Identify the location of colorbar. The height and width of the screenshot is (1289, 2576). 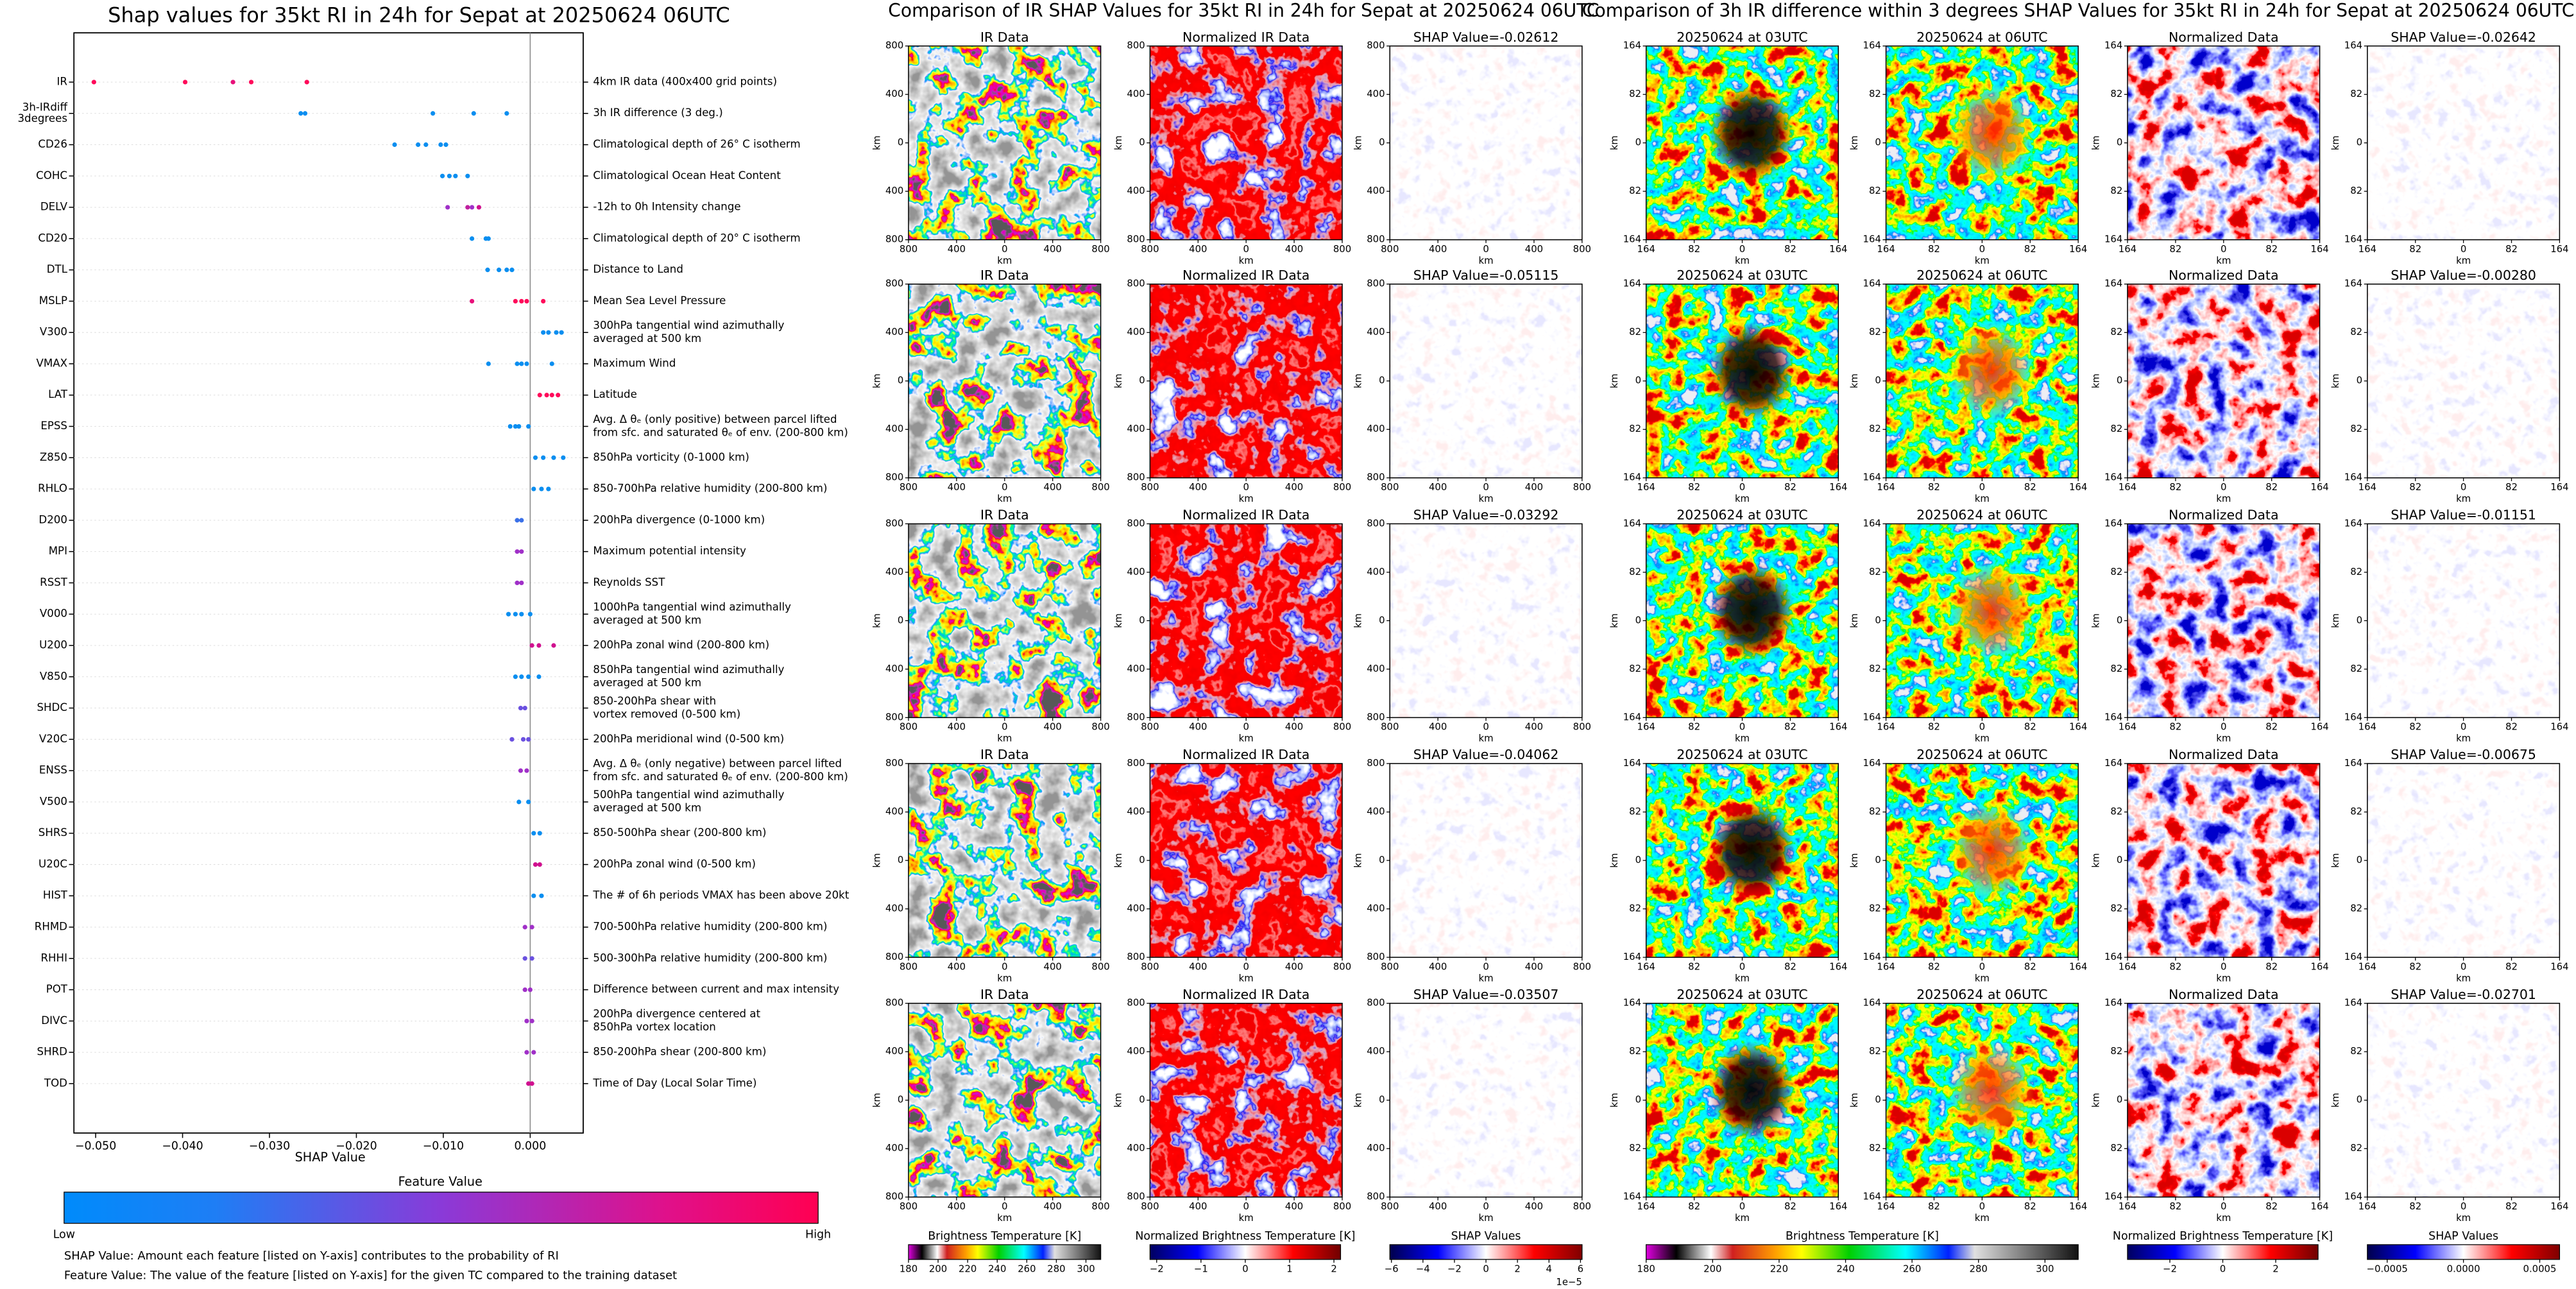
(1486, 1252).